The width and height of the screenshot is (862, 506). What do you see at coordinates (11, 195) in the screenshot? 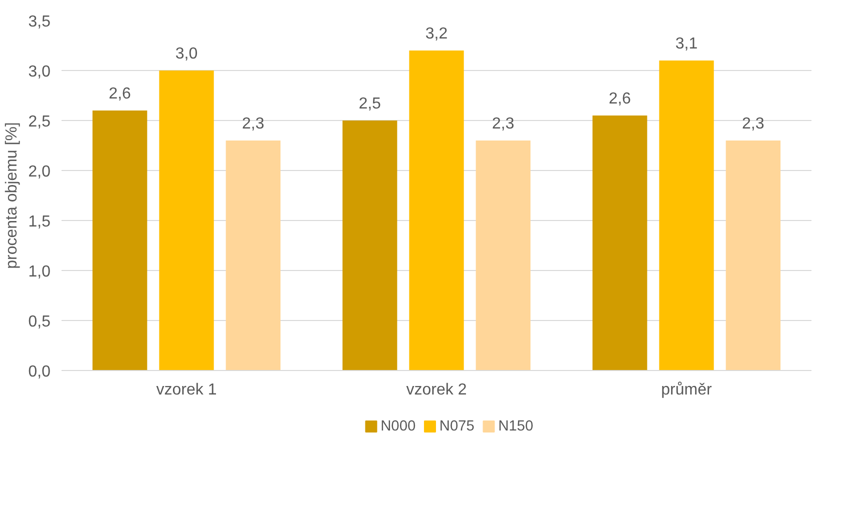
I see `y-axis-title: procenta objemu [%]` at bounding box center [11, 195].